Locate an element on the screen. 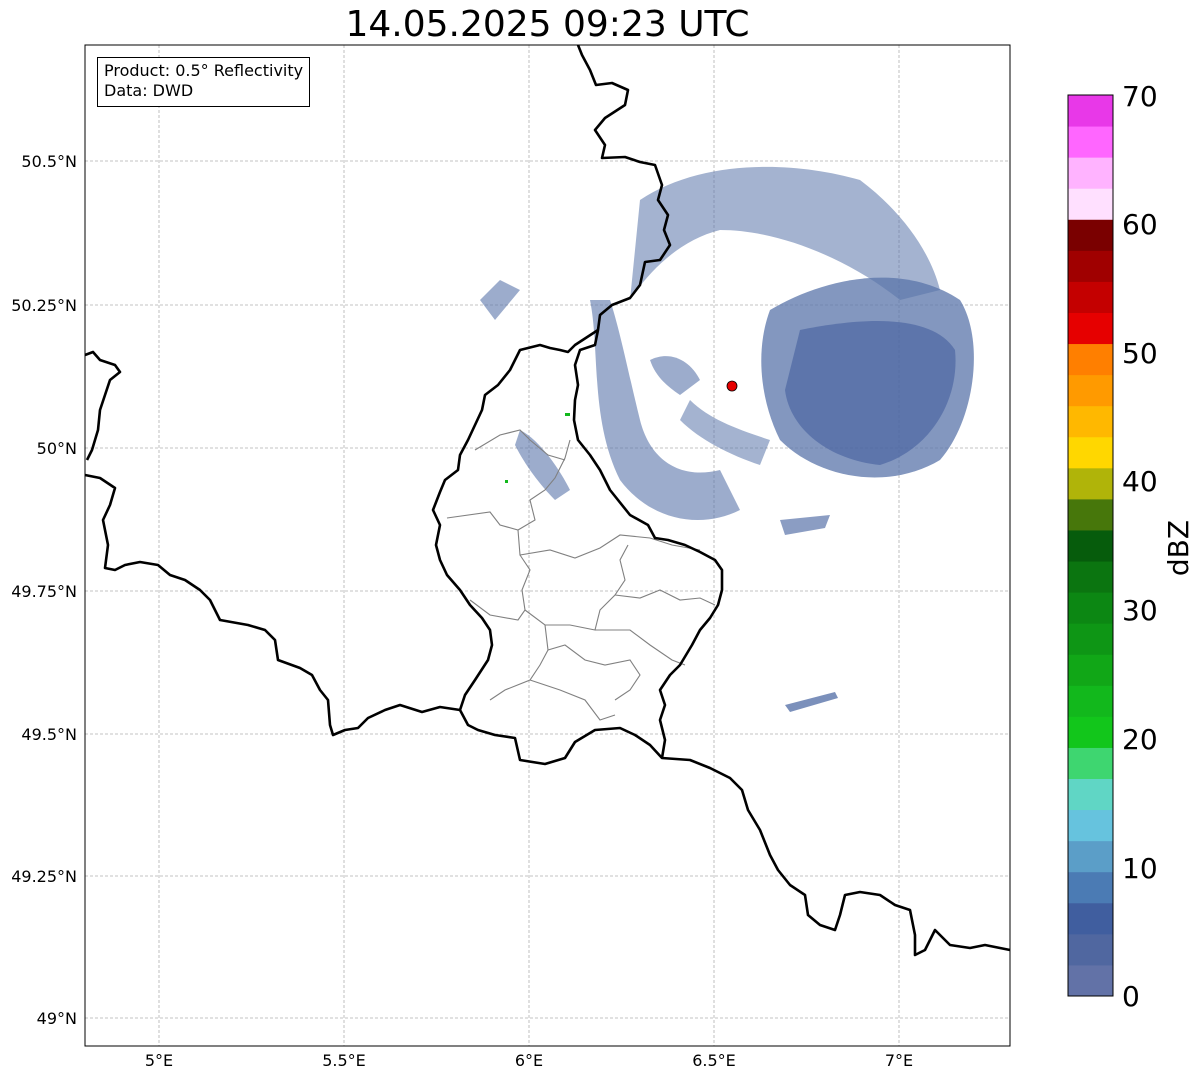  colorbar-tick-label: 0 is located at coordinates (1131, 996).